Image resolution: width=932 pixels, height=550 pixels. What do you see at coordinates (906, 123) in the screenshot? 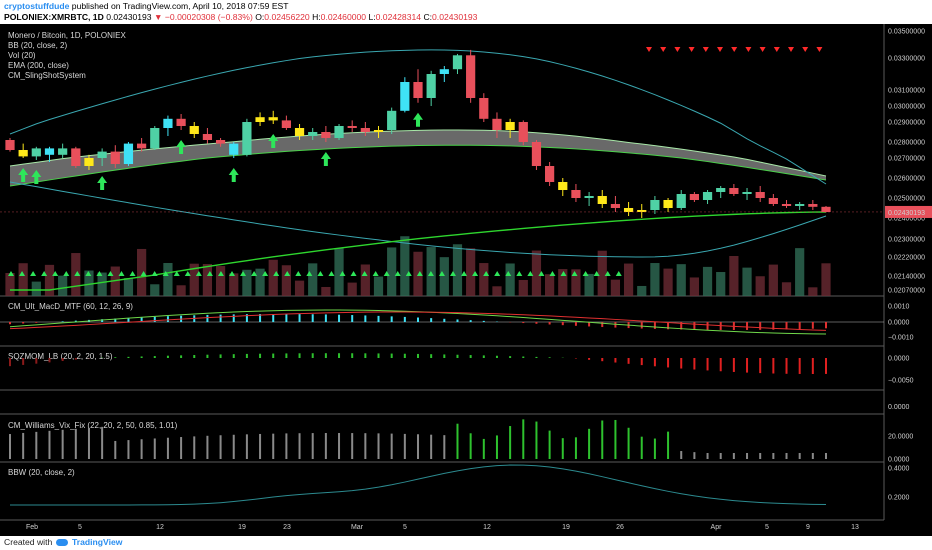
I see `price-tick-label: 0.02900000` at bounding box center [906, 123].